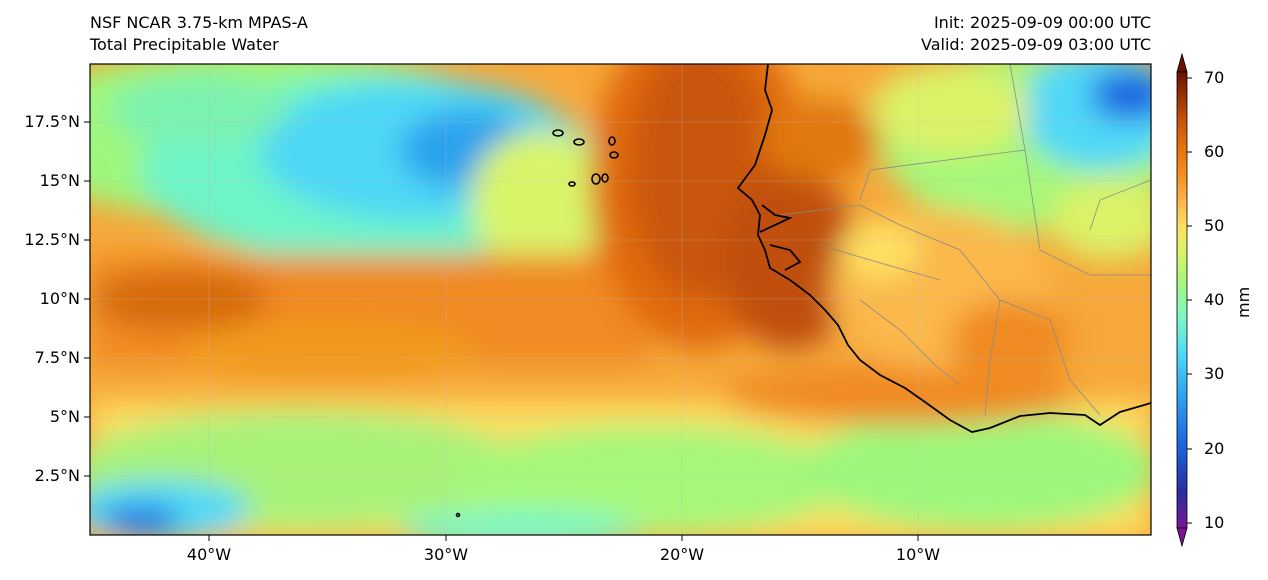 This screenshot has height=580, width=1268. Describe the element at coordinates (1243, 302) in the screenshot. I see `colorbar-unit-label: mm` at that location.